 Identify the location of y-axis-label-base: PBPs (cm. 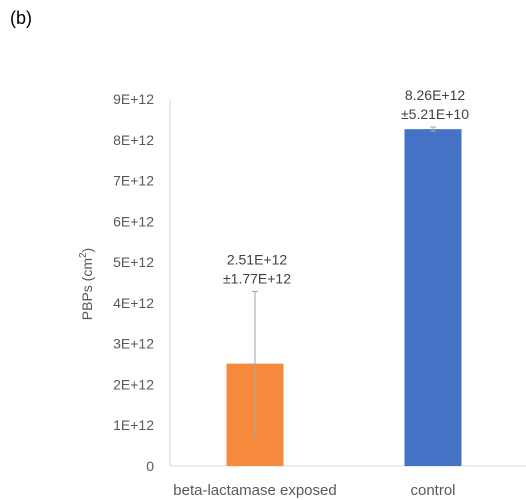
(87, 289).